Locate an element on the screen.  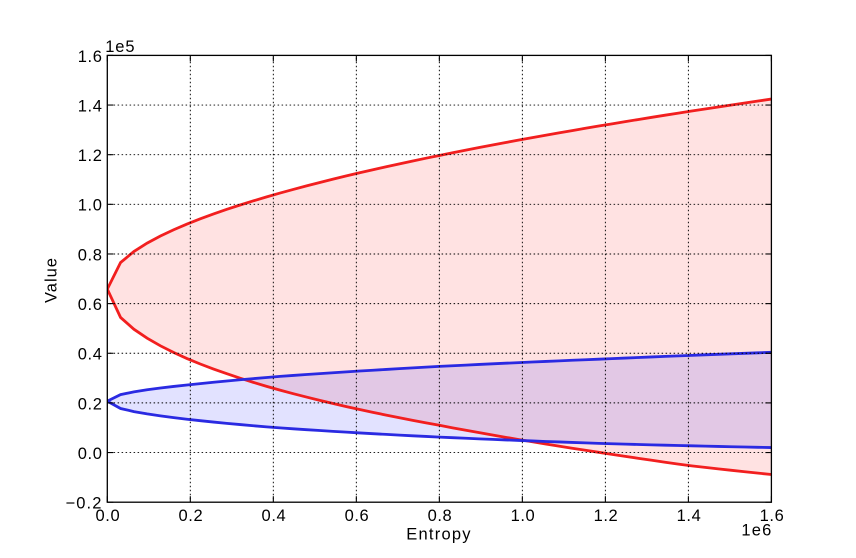
svg-text: Value is located at coordinates (52, 280).